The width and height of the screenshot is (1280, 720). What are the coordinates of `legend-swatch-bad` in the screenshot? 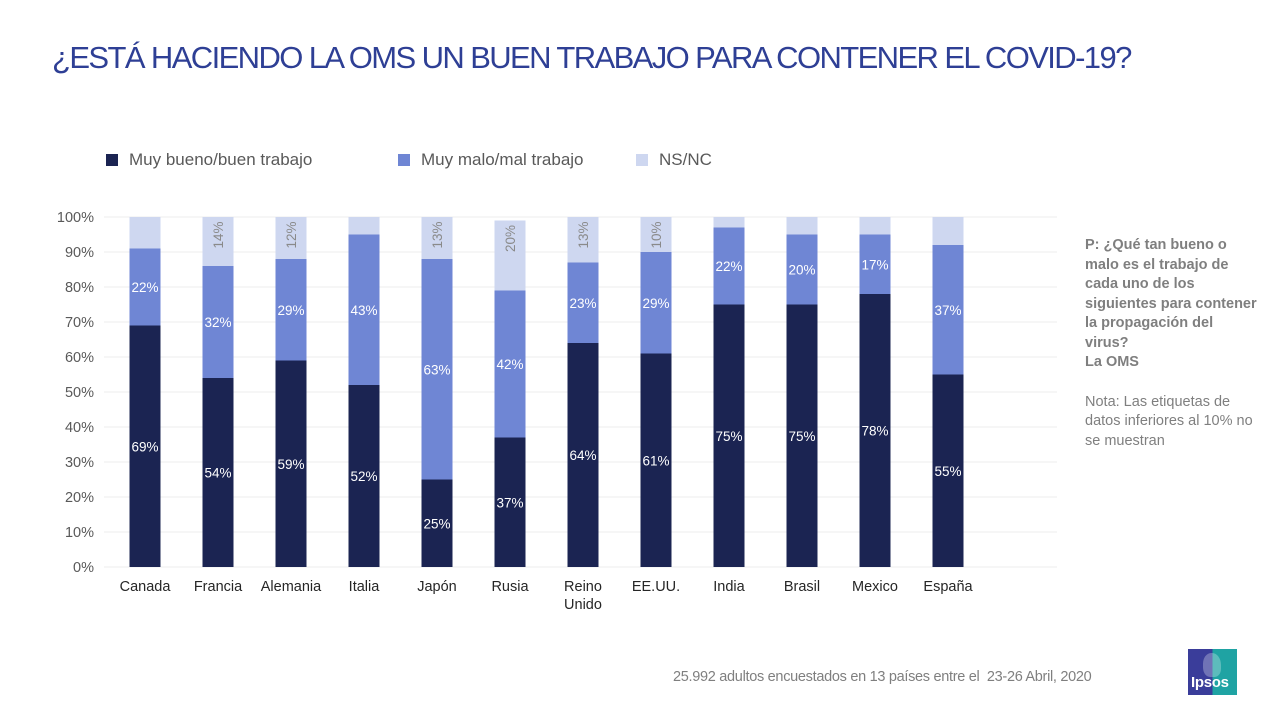 It's located at (404, 160).